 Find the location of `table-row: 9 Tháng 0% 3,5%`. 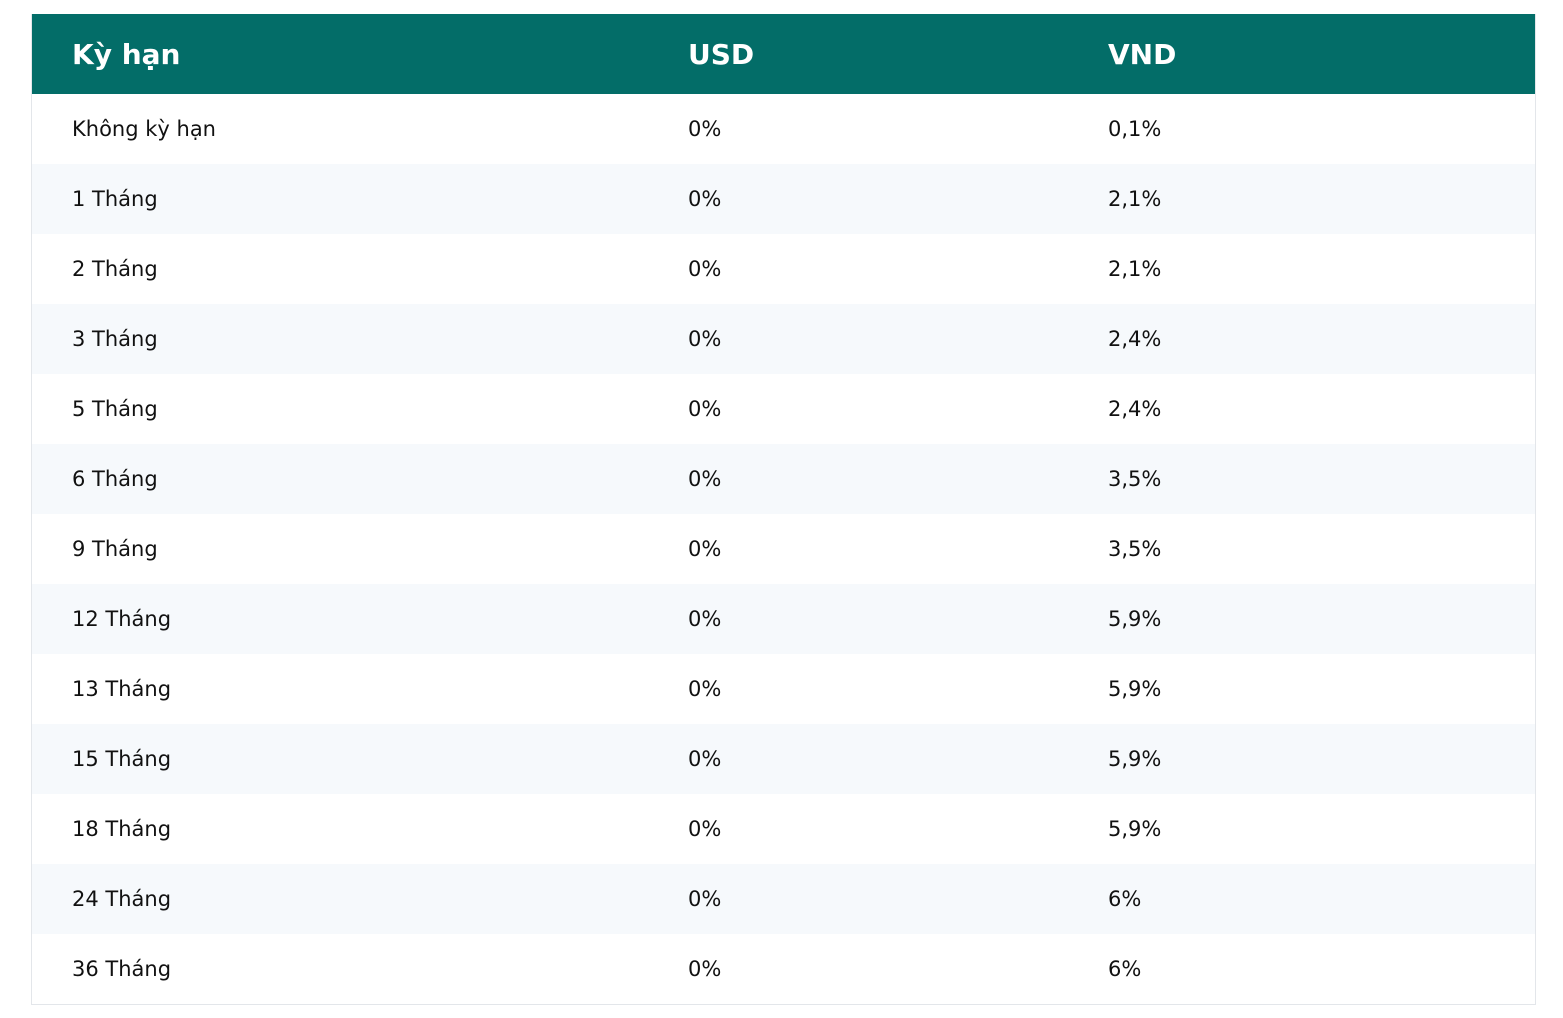

table-row: 9 Tháng 0% 3,5% is located at coordinates (784, 549).